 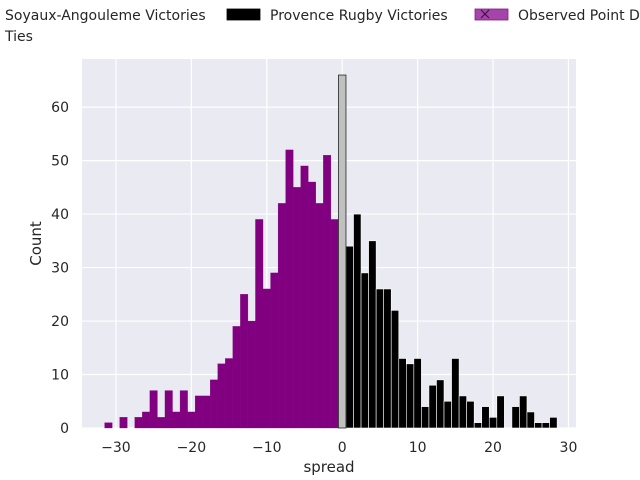 I want to click on x-tick-label: −10, so click(x=267, y=448).